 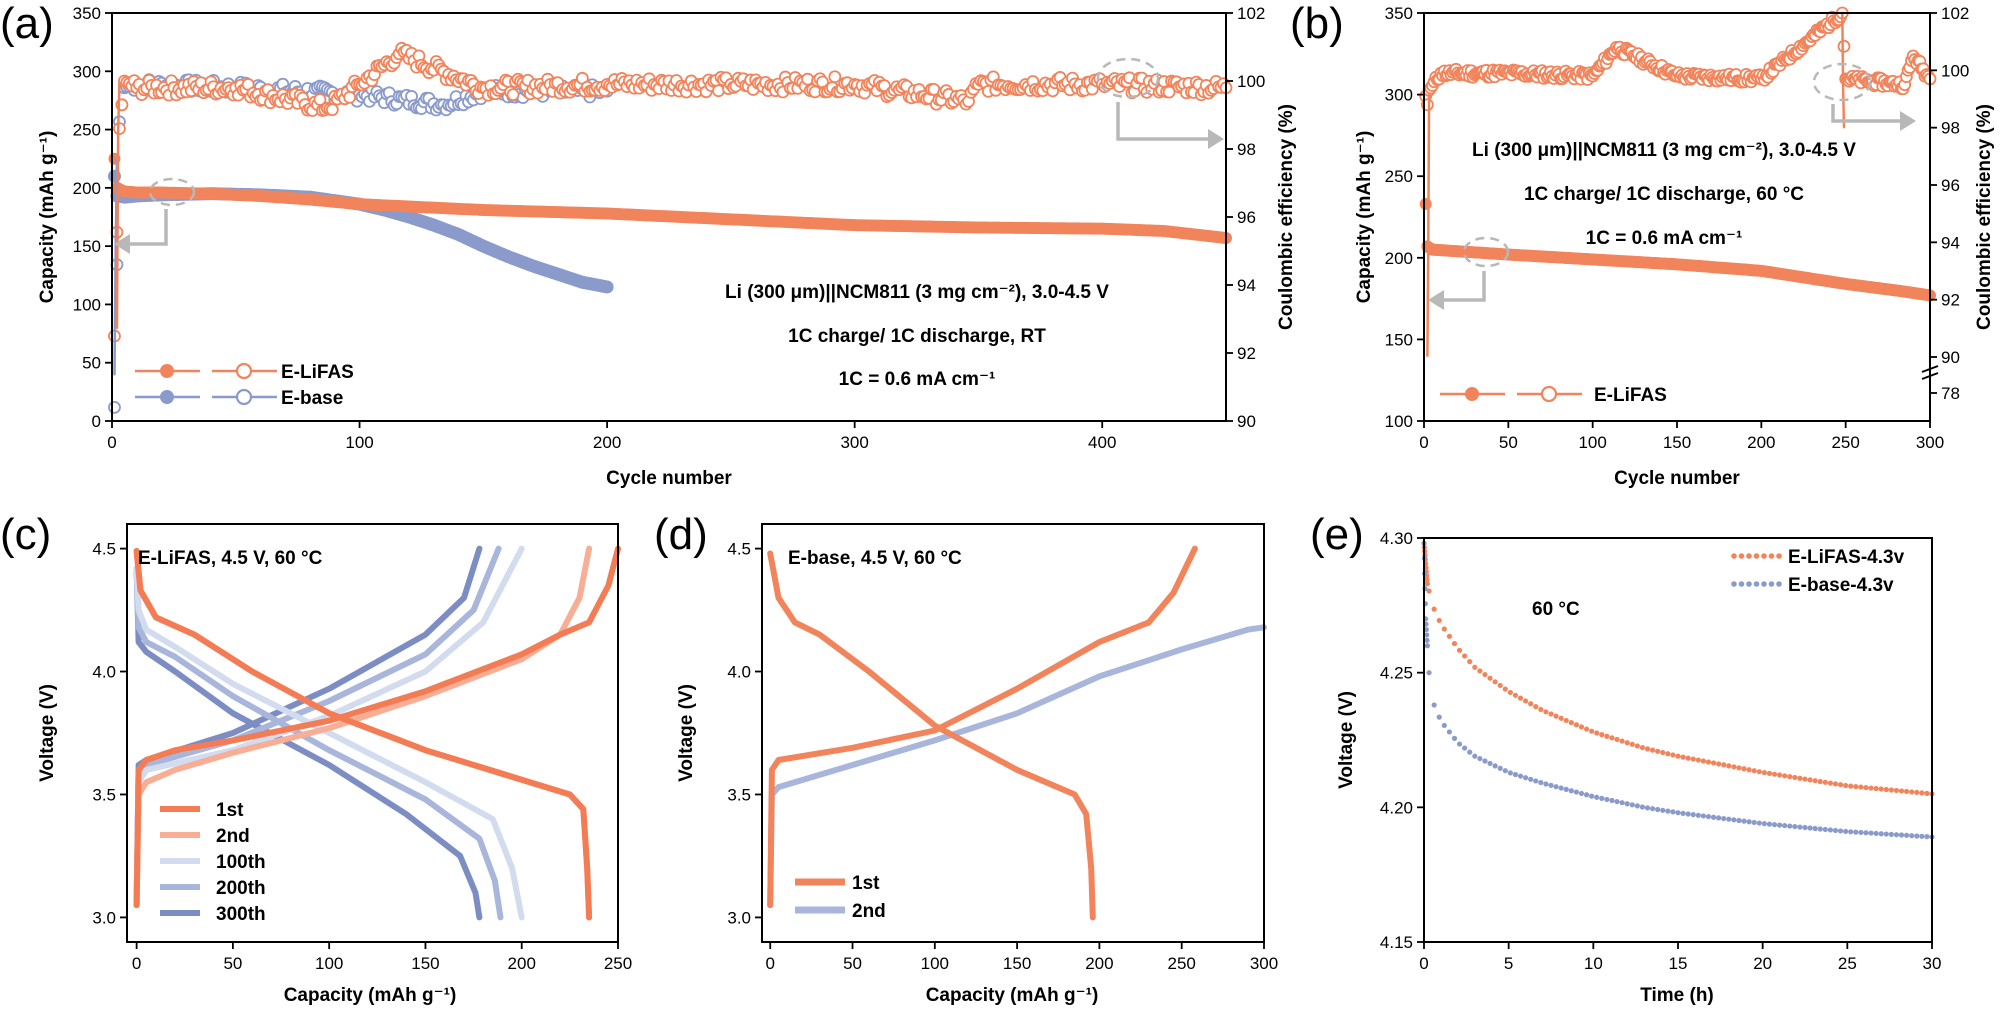 What do you see at coordinates (1508, 442) in the screenshot?
I see `panel-b-xtick-label: 50` at bounding box center [1508, 442].